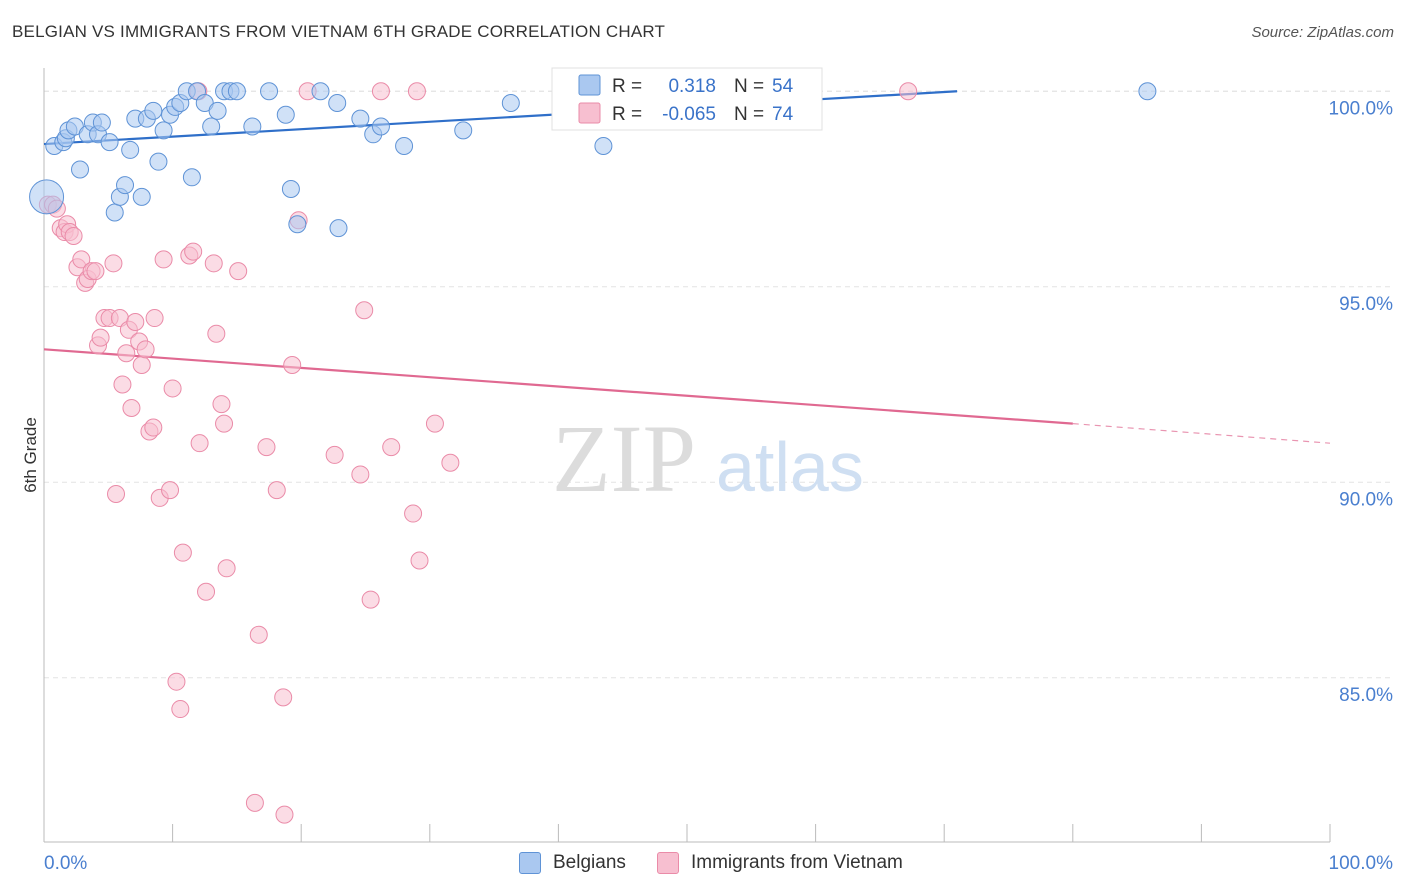 This screenshot has height=892, width=1406. I want to click on legend-n-value-belgians: 54, so click(783, 86).